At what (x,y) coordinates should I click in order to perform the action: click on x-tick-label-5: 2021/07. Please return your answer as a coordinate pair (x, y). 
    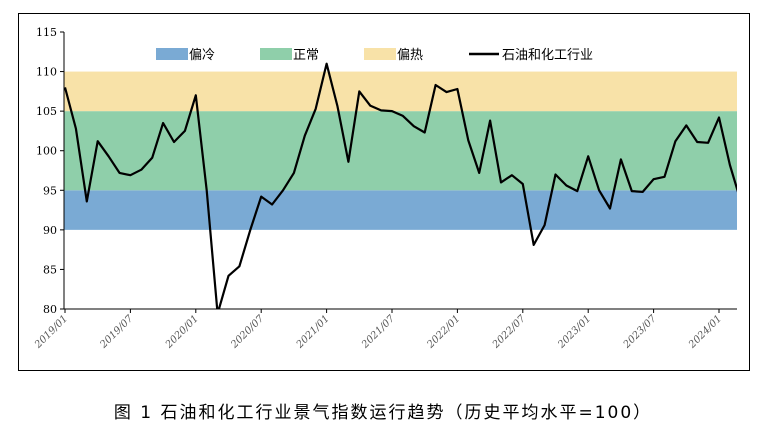
    Looking at the image, I should click on (378, 332).